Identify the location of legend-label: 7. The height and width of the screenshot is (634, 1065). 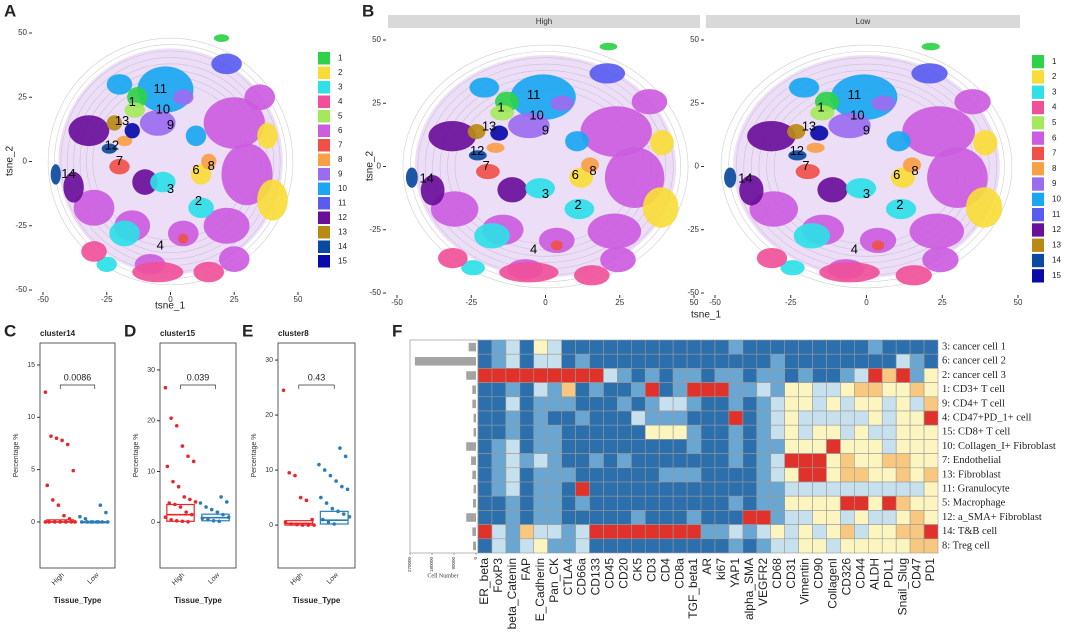
(1054, 153).